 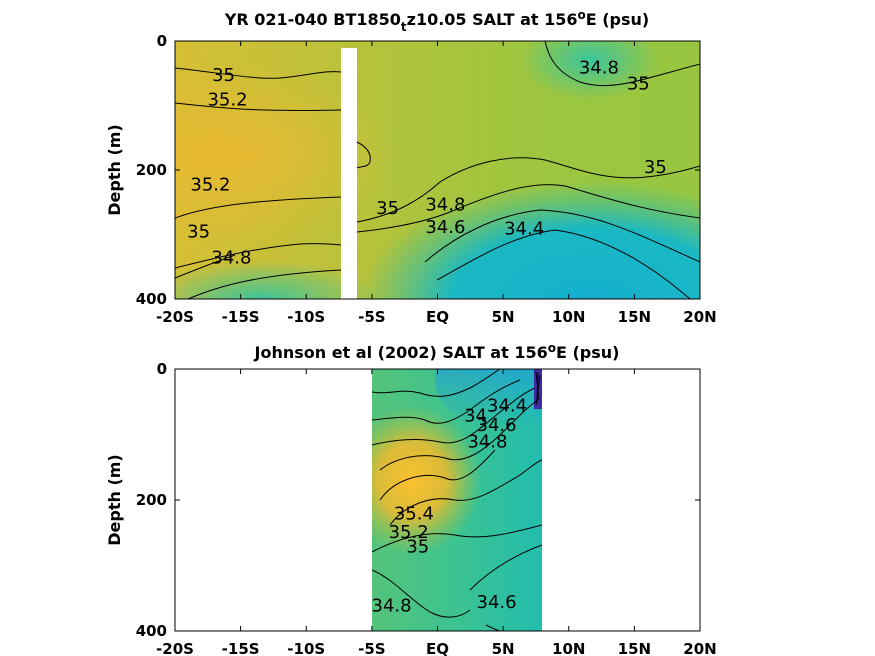 What do you see at coordinates (475, 415) in the screenshot?
I see `contour-label: 34` at bounding box center [475, 415].